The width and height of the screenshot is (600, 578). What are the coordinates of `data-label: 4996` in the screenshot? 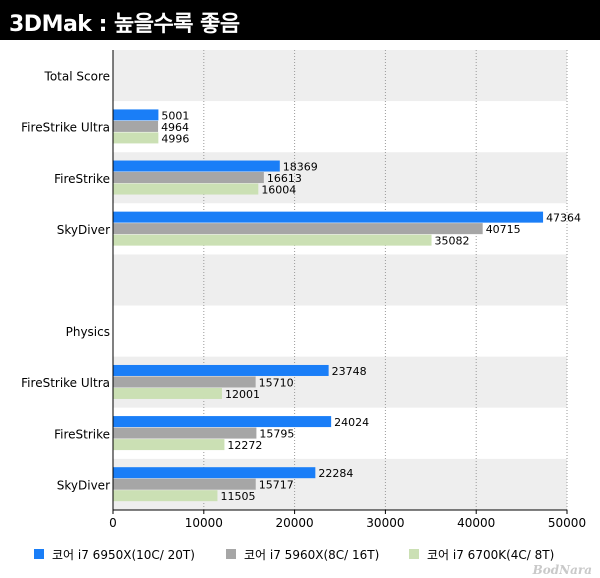 It's located at (175, 138).